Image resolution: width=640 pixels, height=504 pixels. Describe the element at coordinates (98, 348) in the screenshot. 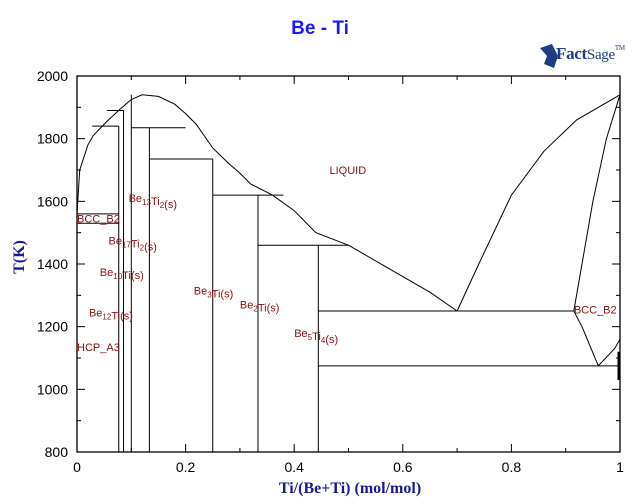

I see `phase-label: HCP_A3` at that location.